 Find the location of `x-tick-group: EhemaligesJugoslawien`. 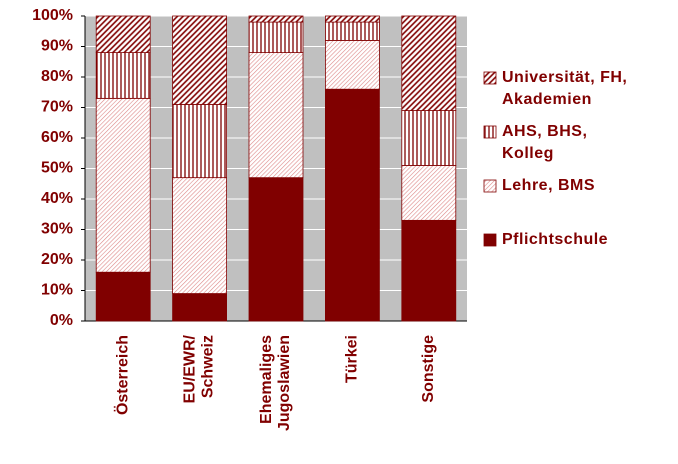

x-tick-group: EhemaligesJugoslawien is located at coordinates (275, 383).